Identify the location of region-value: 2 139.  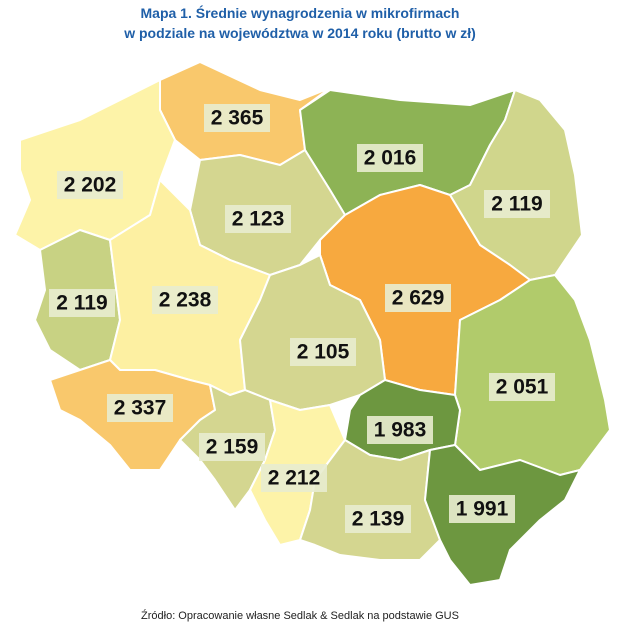
(378, 519).